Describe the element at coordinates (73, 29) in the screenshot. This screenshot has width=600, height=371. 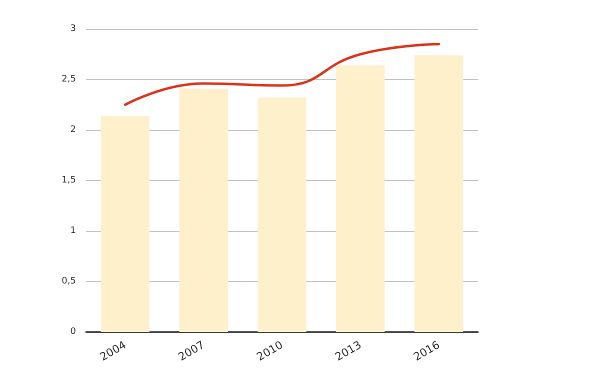
I see `y-tick-label: 3` at that location.